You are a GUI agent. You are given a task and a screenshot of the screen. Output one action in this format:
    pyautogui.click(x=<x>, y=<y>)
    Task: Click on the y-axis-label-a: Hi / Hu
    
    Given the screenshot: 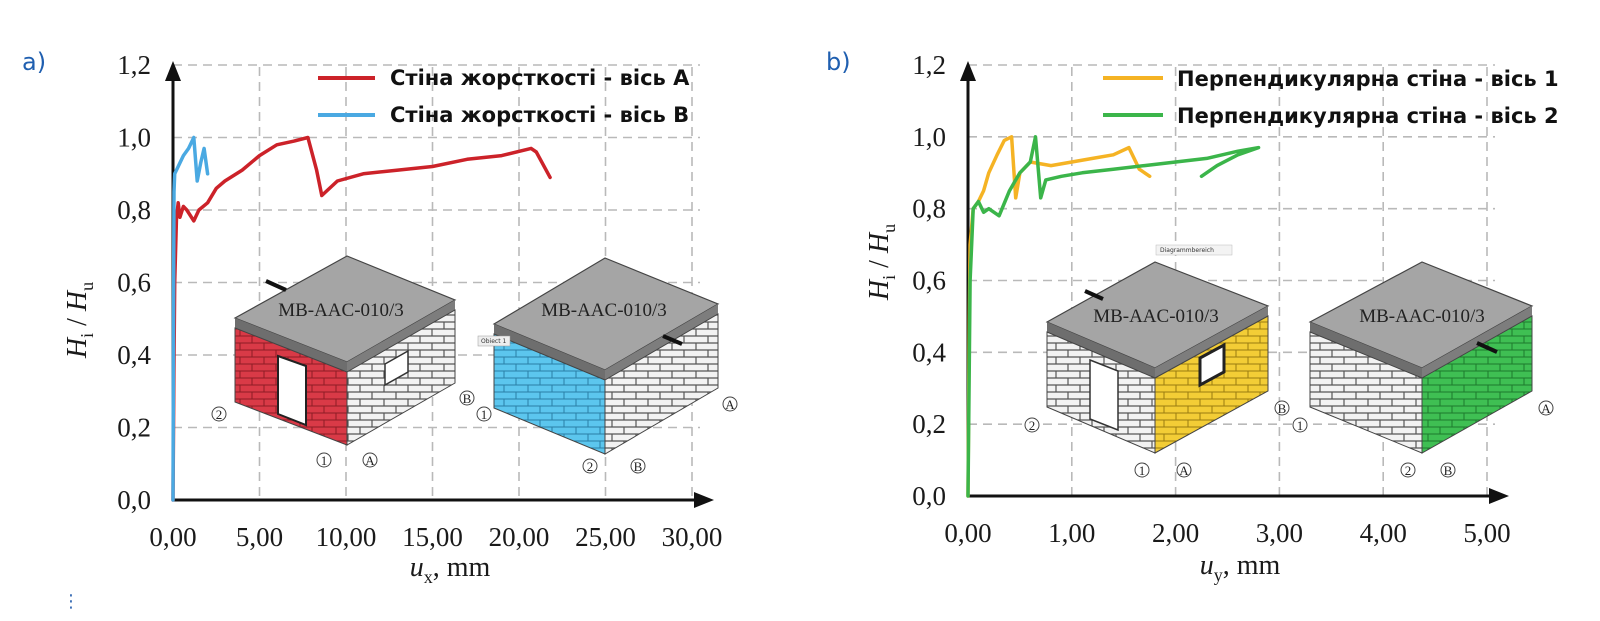 What is the action you would take?
    pyautogui.click(x=79, y=320)
    